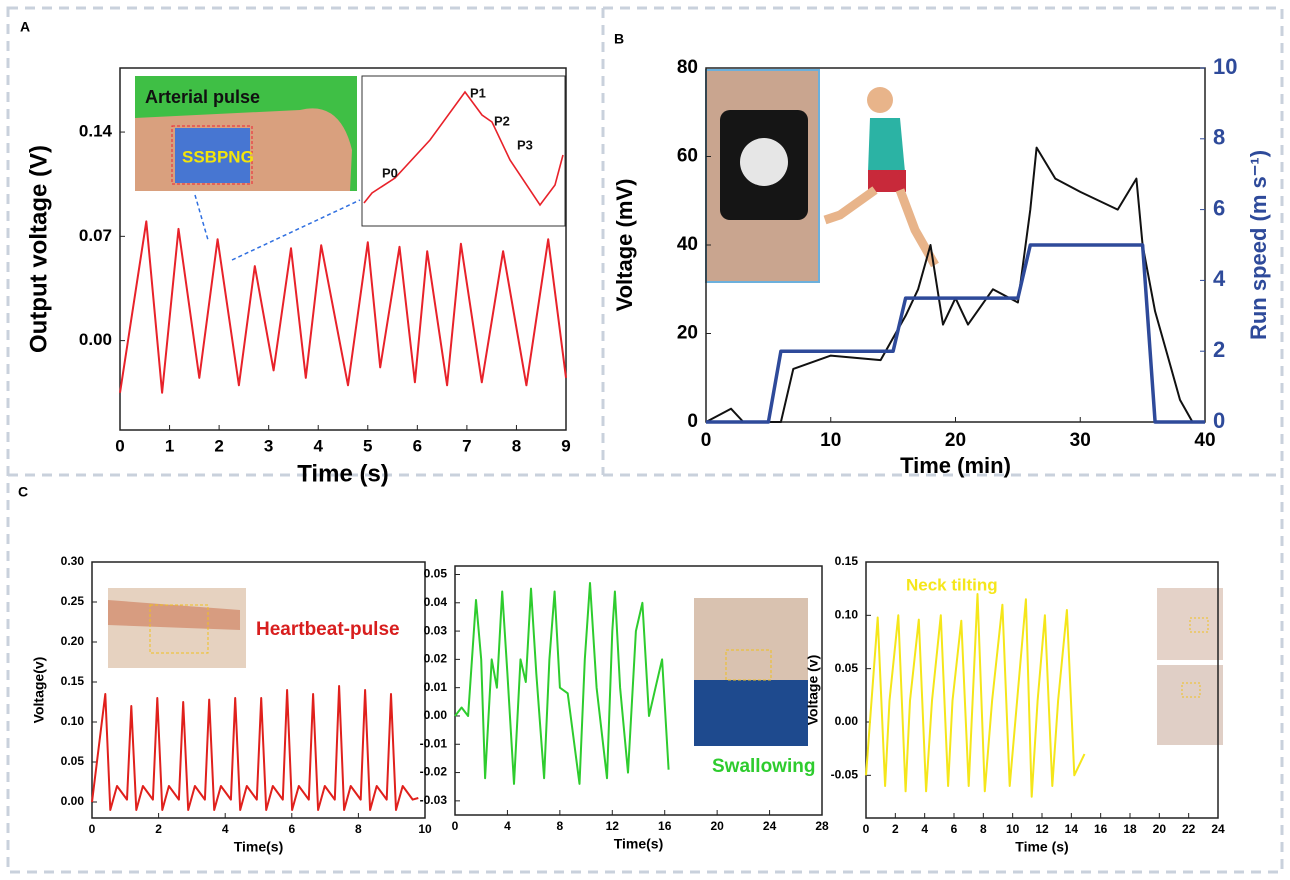  I want to click on x-tick-label: 18, so click(1130, 829).